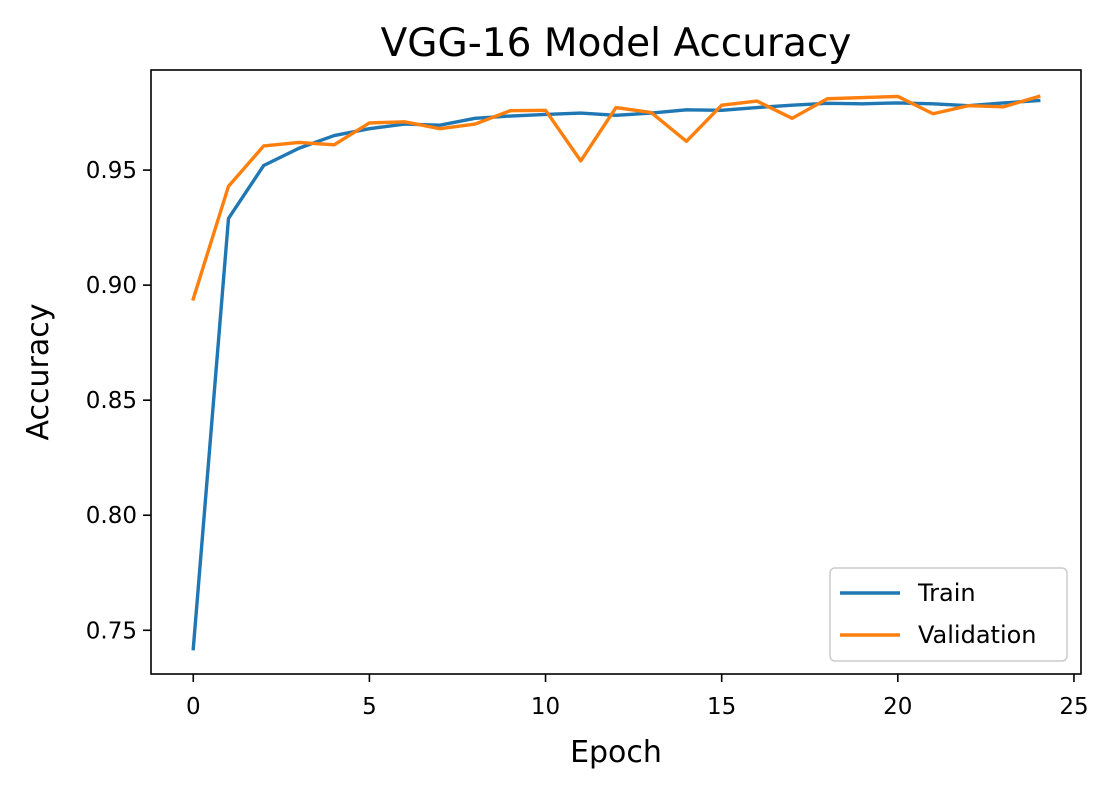 The width and height of the screenshot is (1111, 795). I want to click on x-axis-label: Epoch, so click(616, 752).